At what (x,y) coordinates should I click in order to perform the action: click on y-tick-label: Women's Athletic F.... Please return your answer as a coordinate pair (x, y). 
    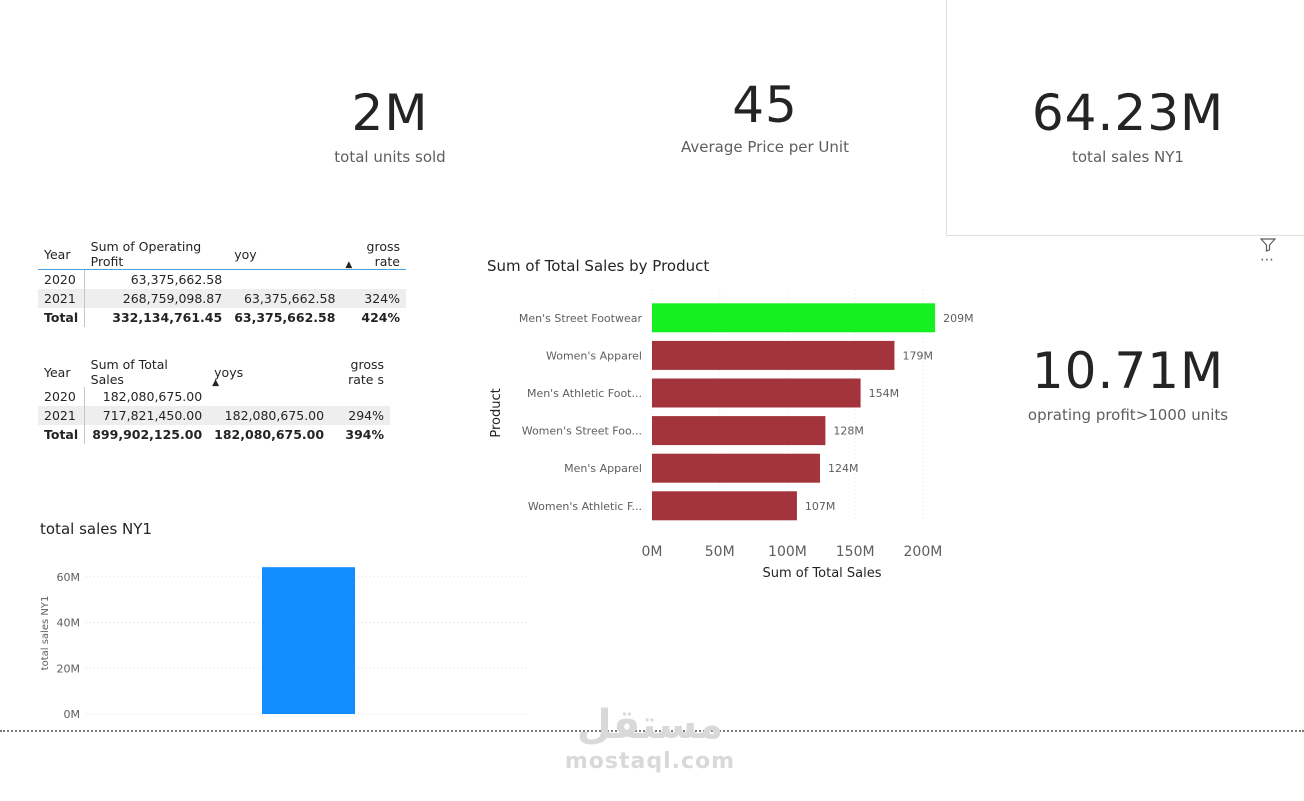
    Looking at the image, I should click on (585, 506).